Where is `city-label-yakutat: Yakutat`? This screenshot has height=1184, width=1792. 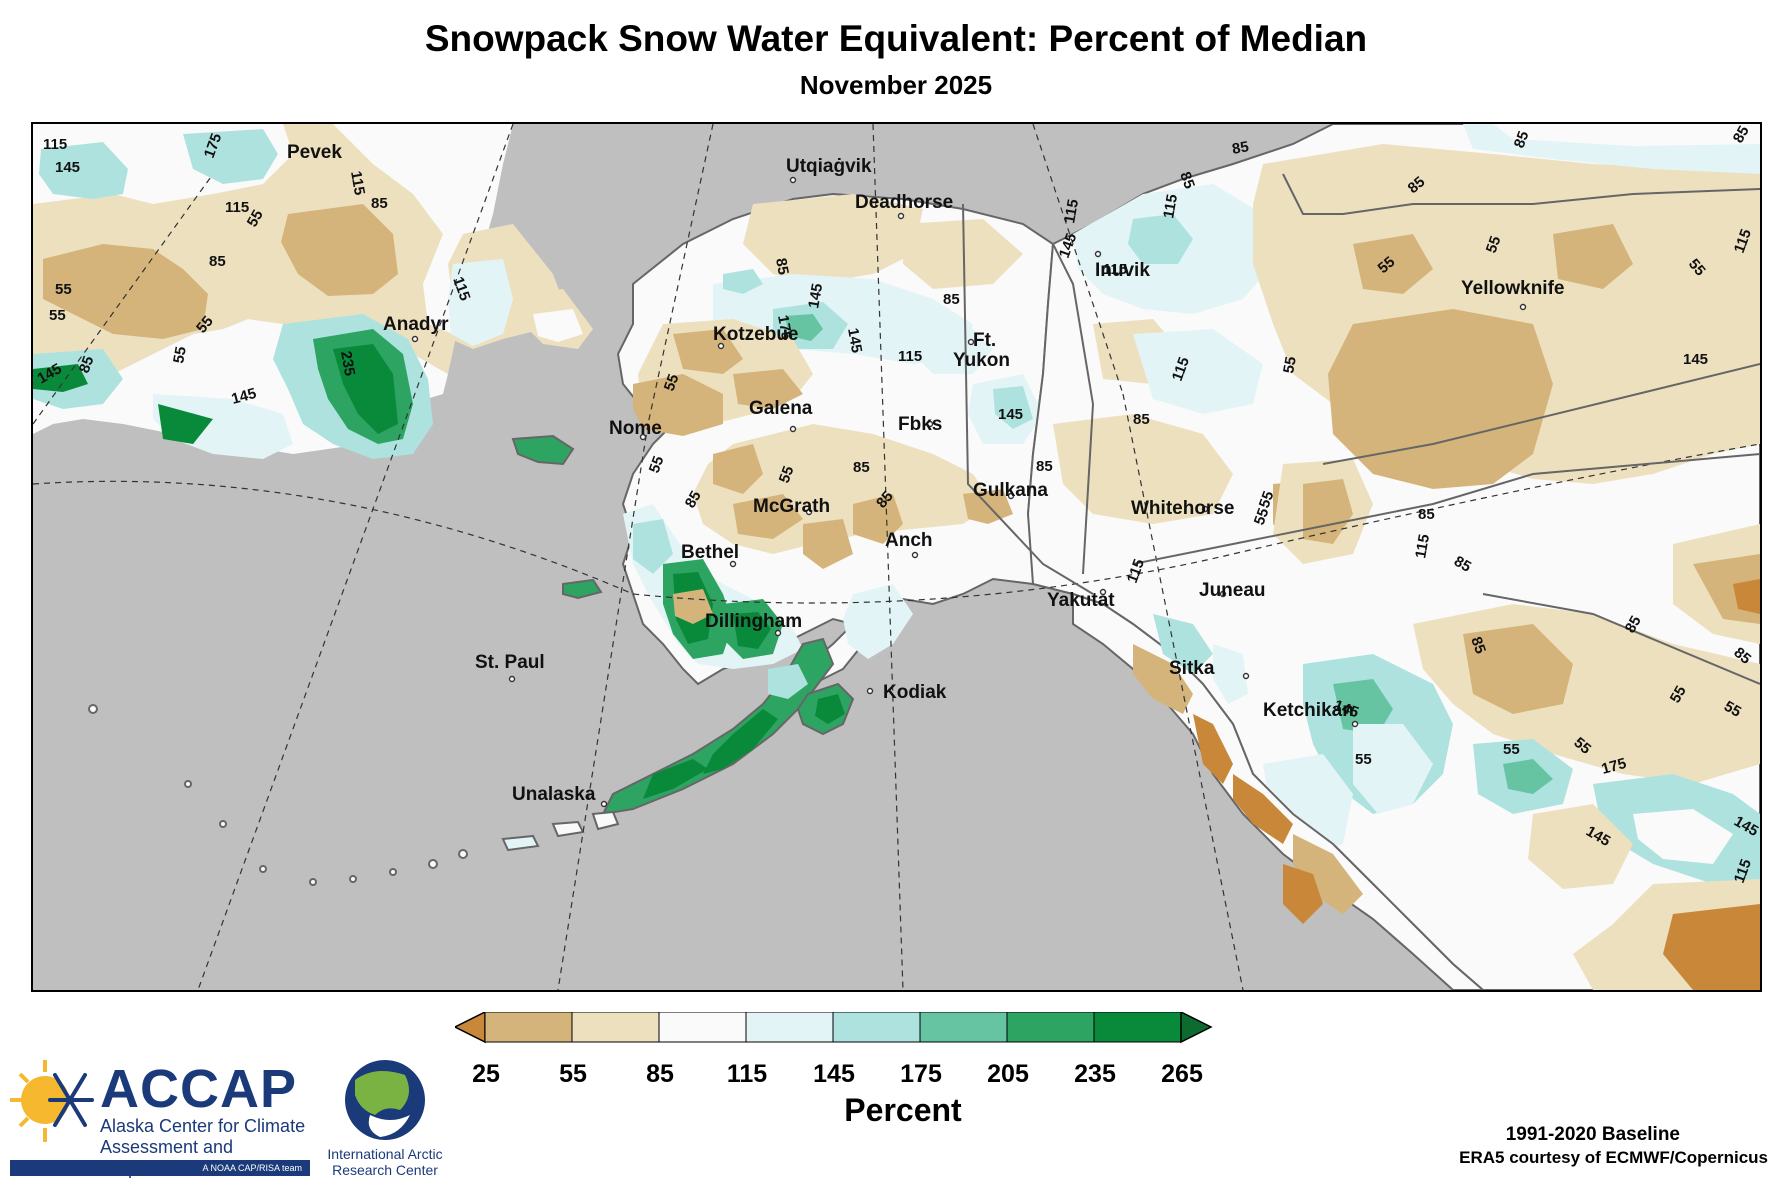
city-label-yakutat: Yakutat is located at coordinates (1081, 600).